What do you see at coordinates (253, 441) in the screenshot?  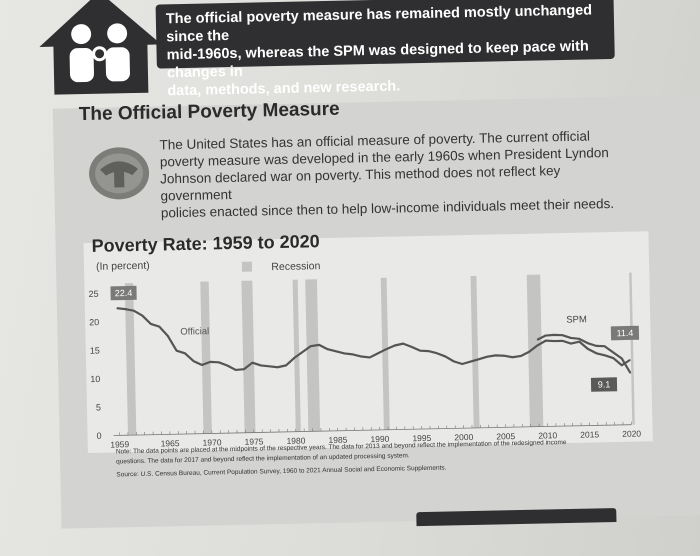 I see `x-tick-label: 1975` at bounding box center [253, 441].